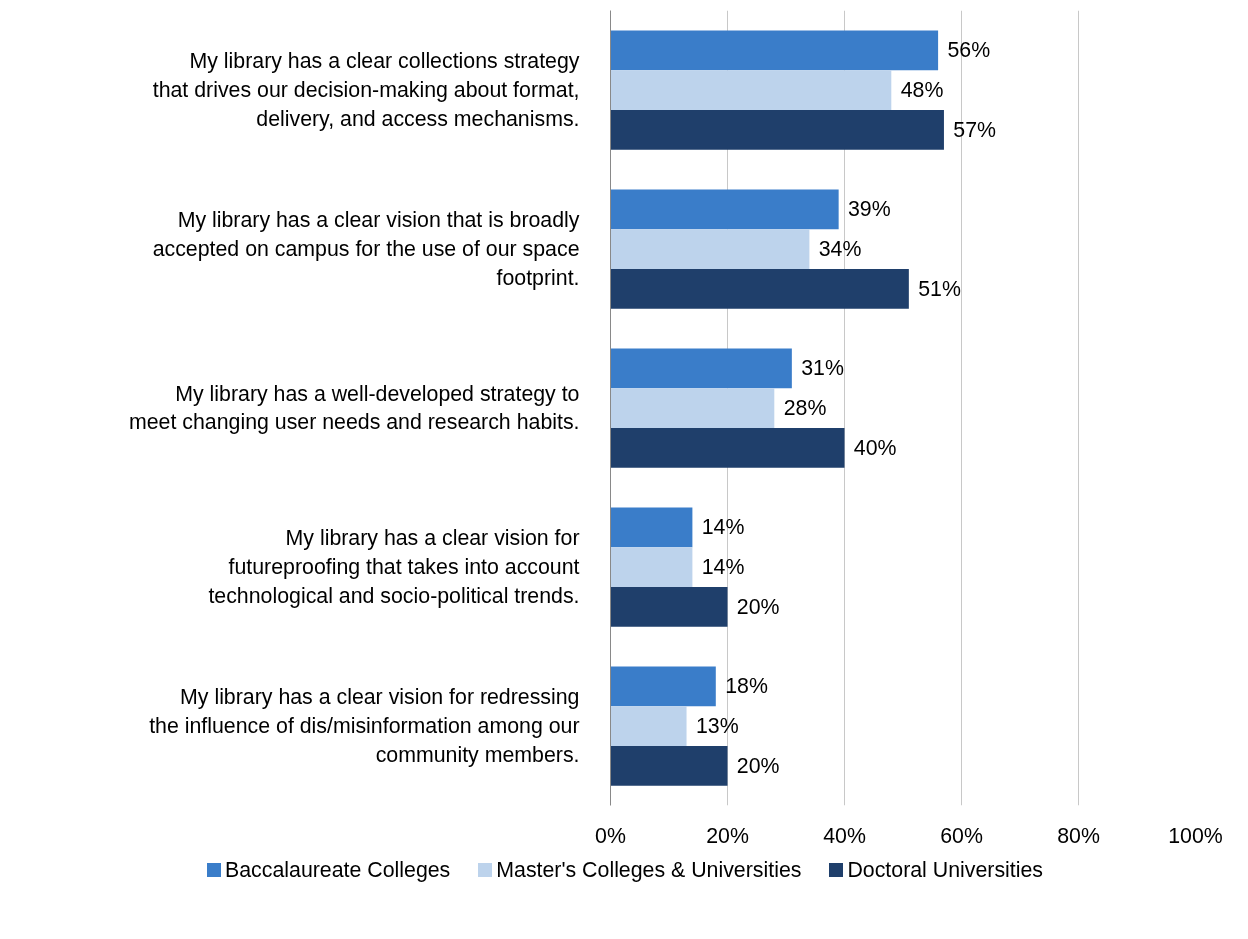 The width and height of the screenshot is (1248, 939). What do you see at coordinates (366, 249) in the screenshot?
I see `y-tick-label: My library has a clear vision that is broadly accepted on campus for the use of our space footprint.` at bounding box center [366, 249].